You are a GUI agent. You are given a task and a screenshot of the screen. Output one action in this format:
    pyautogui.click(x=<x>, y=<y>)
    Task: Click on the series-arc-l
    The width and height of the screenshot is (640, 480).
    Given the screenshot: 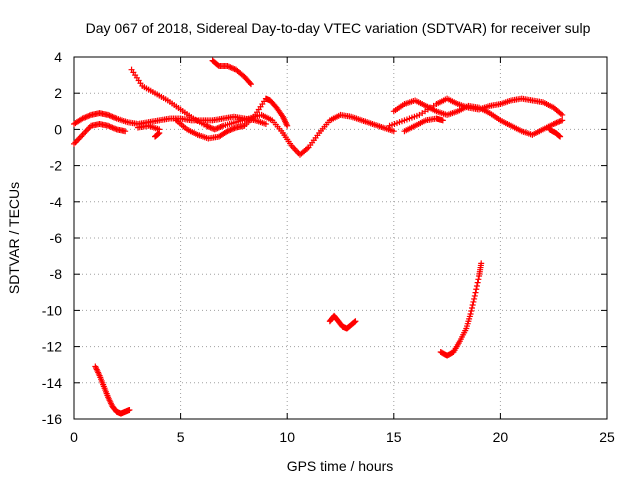 What is the action you would take?
    pyautogui.click(x=112, y=390)
    